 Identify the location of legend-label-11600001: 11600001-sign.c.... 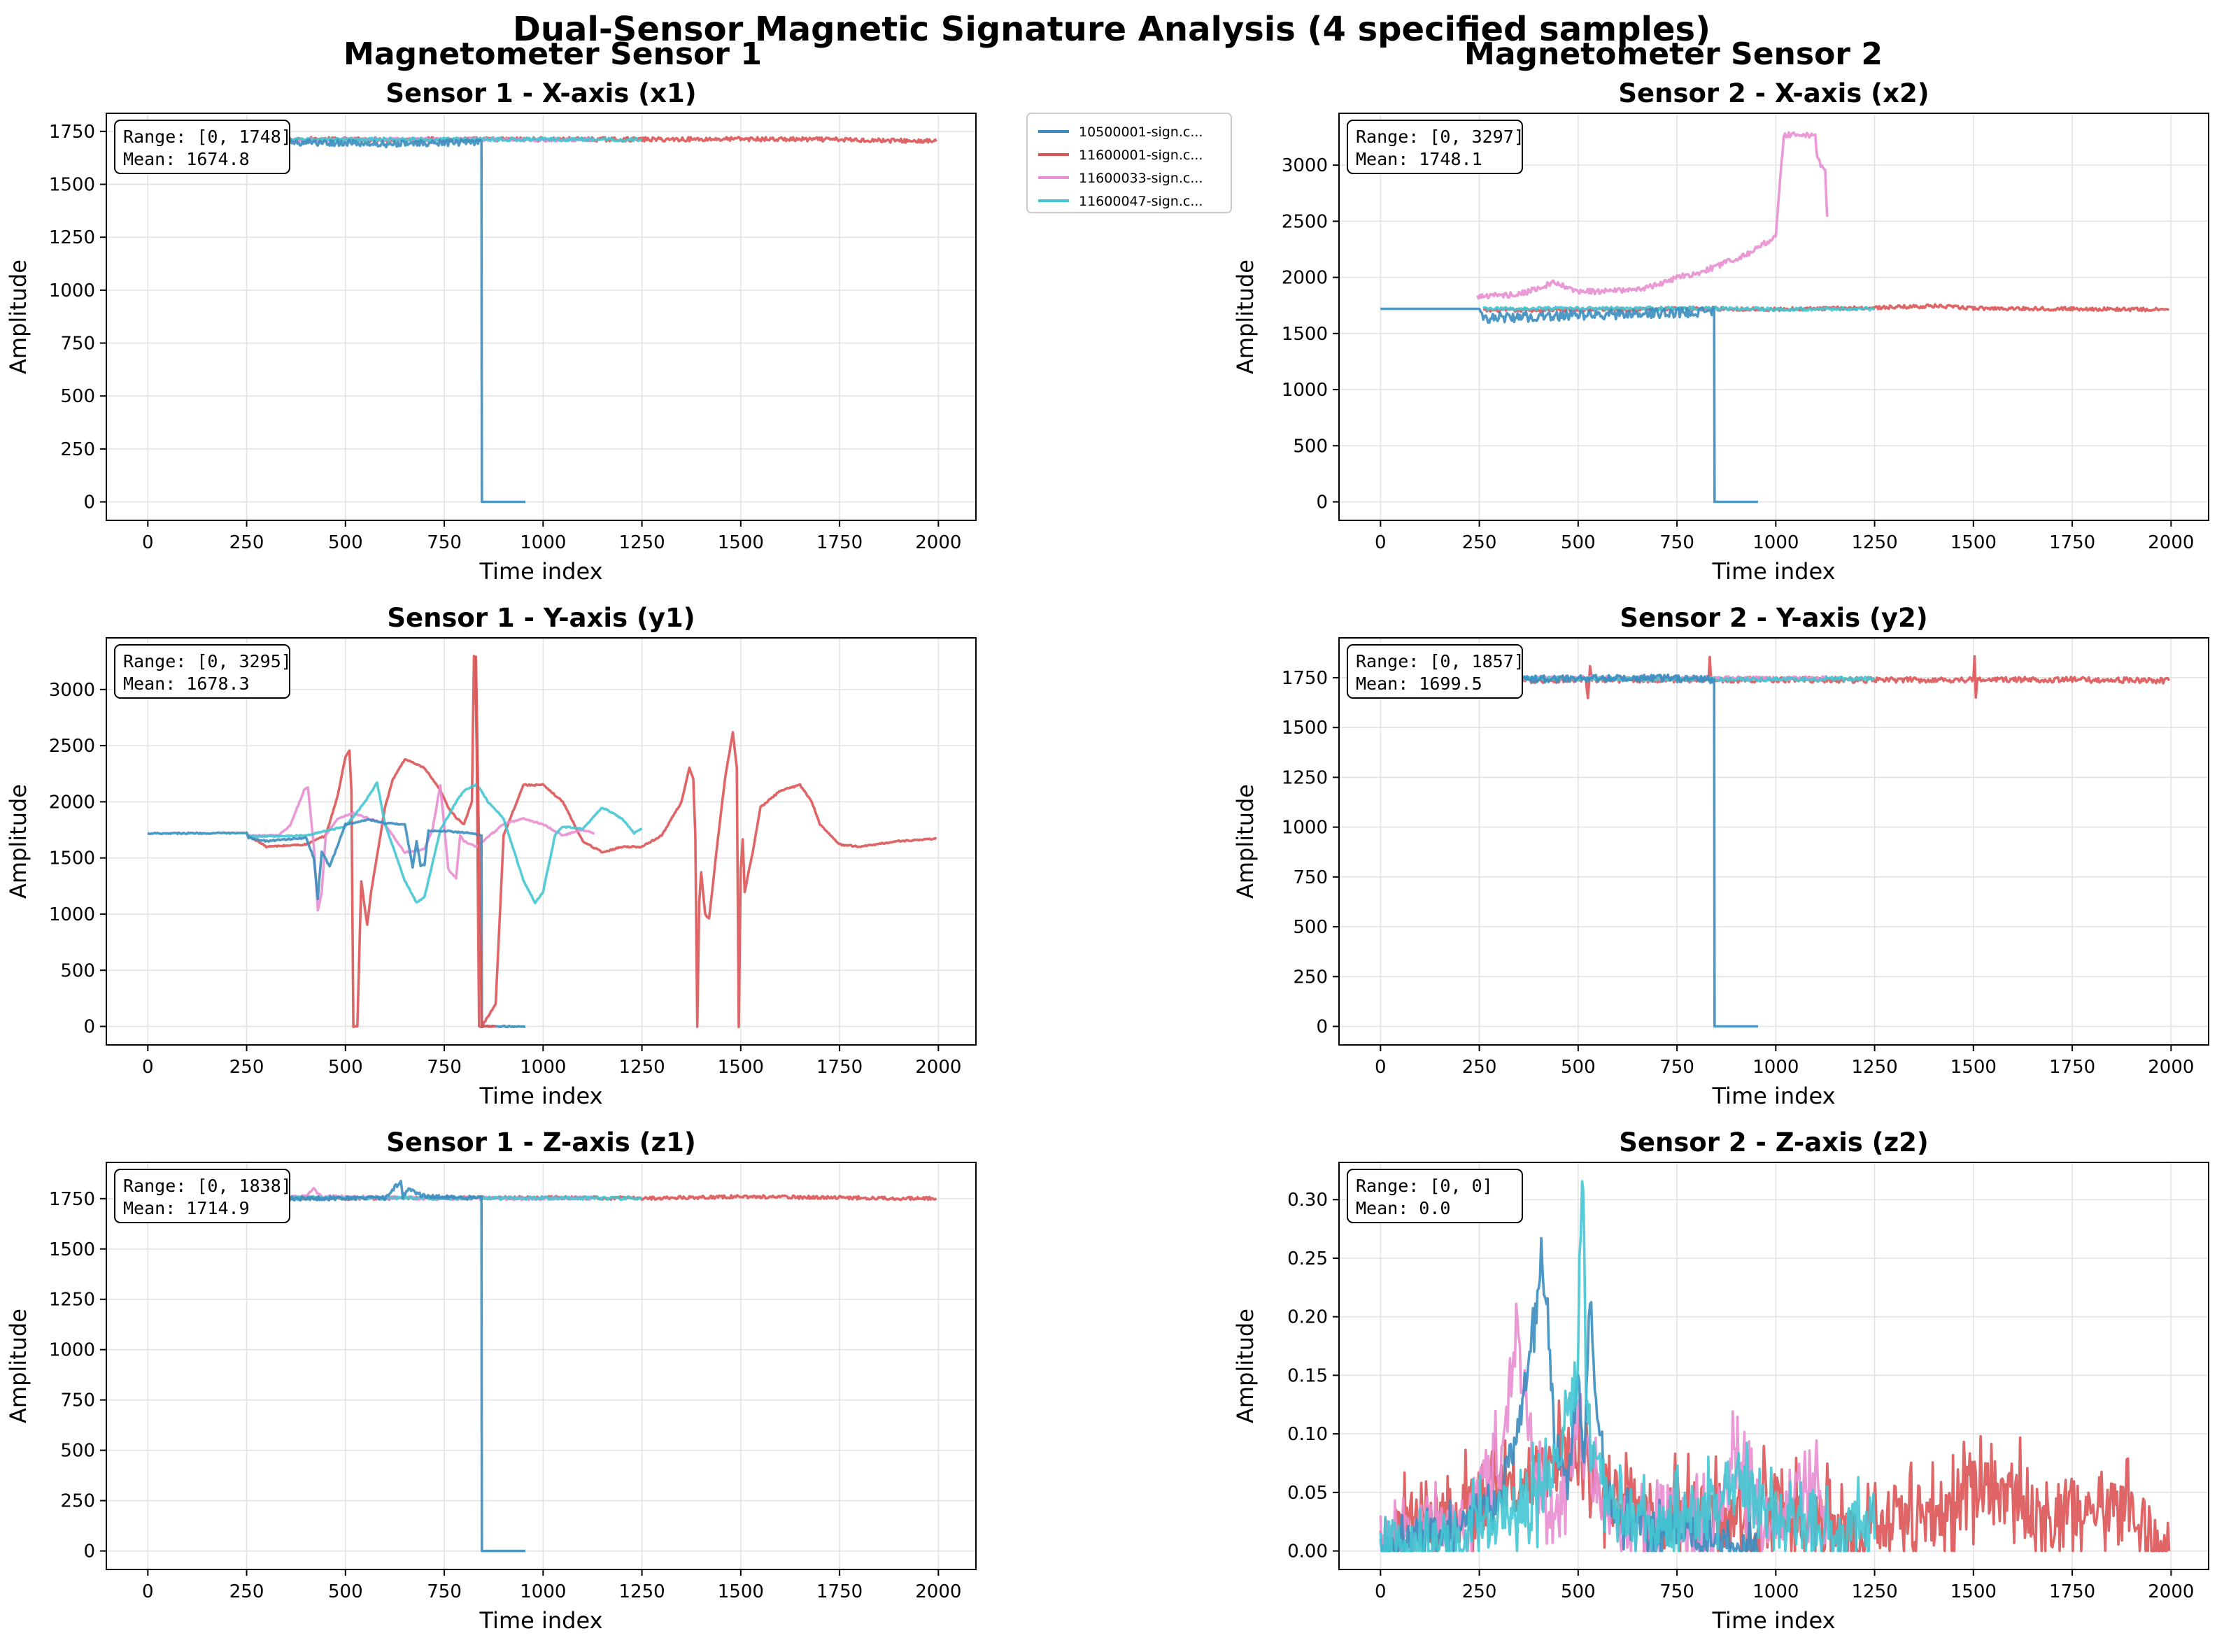
(1141, 155).